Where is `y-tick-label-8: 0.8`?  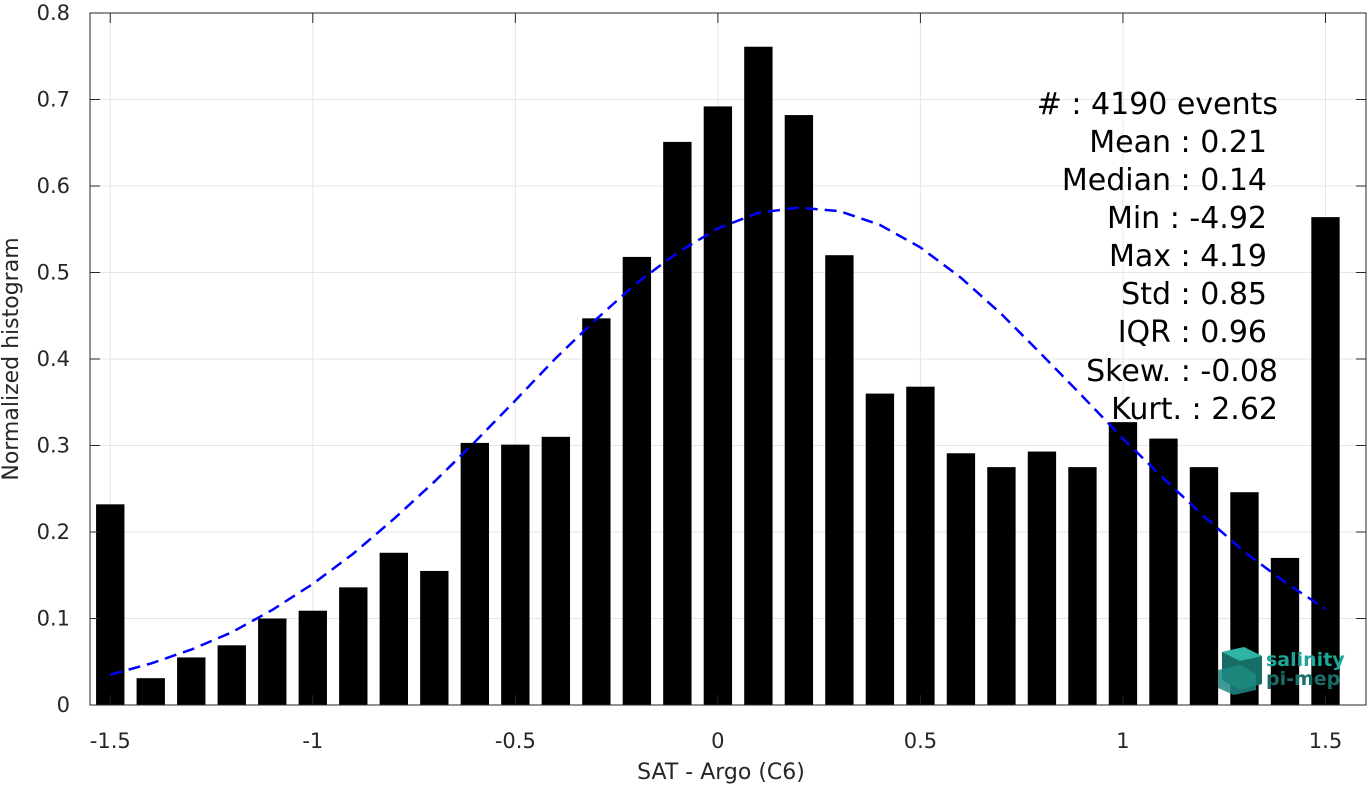
y-tick-label-8: 0.8 is located at coordinates (53, 13).